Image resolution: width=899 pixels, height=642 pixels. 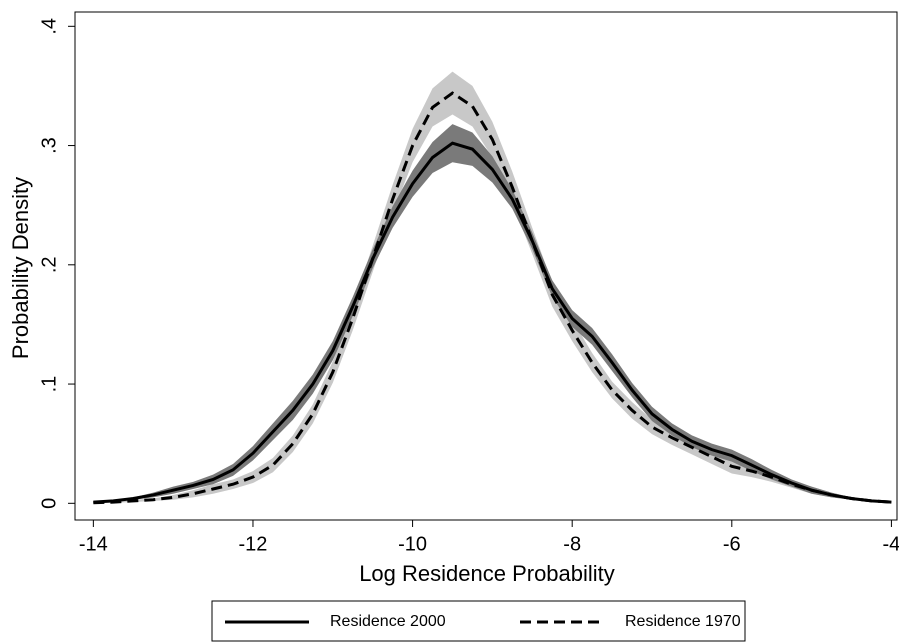 I want to click on x-tick-label: -8, so click(x=572, y=544).